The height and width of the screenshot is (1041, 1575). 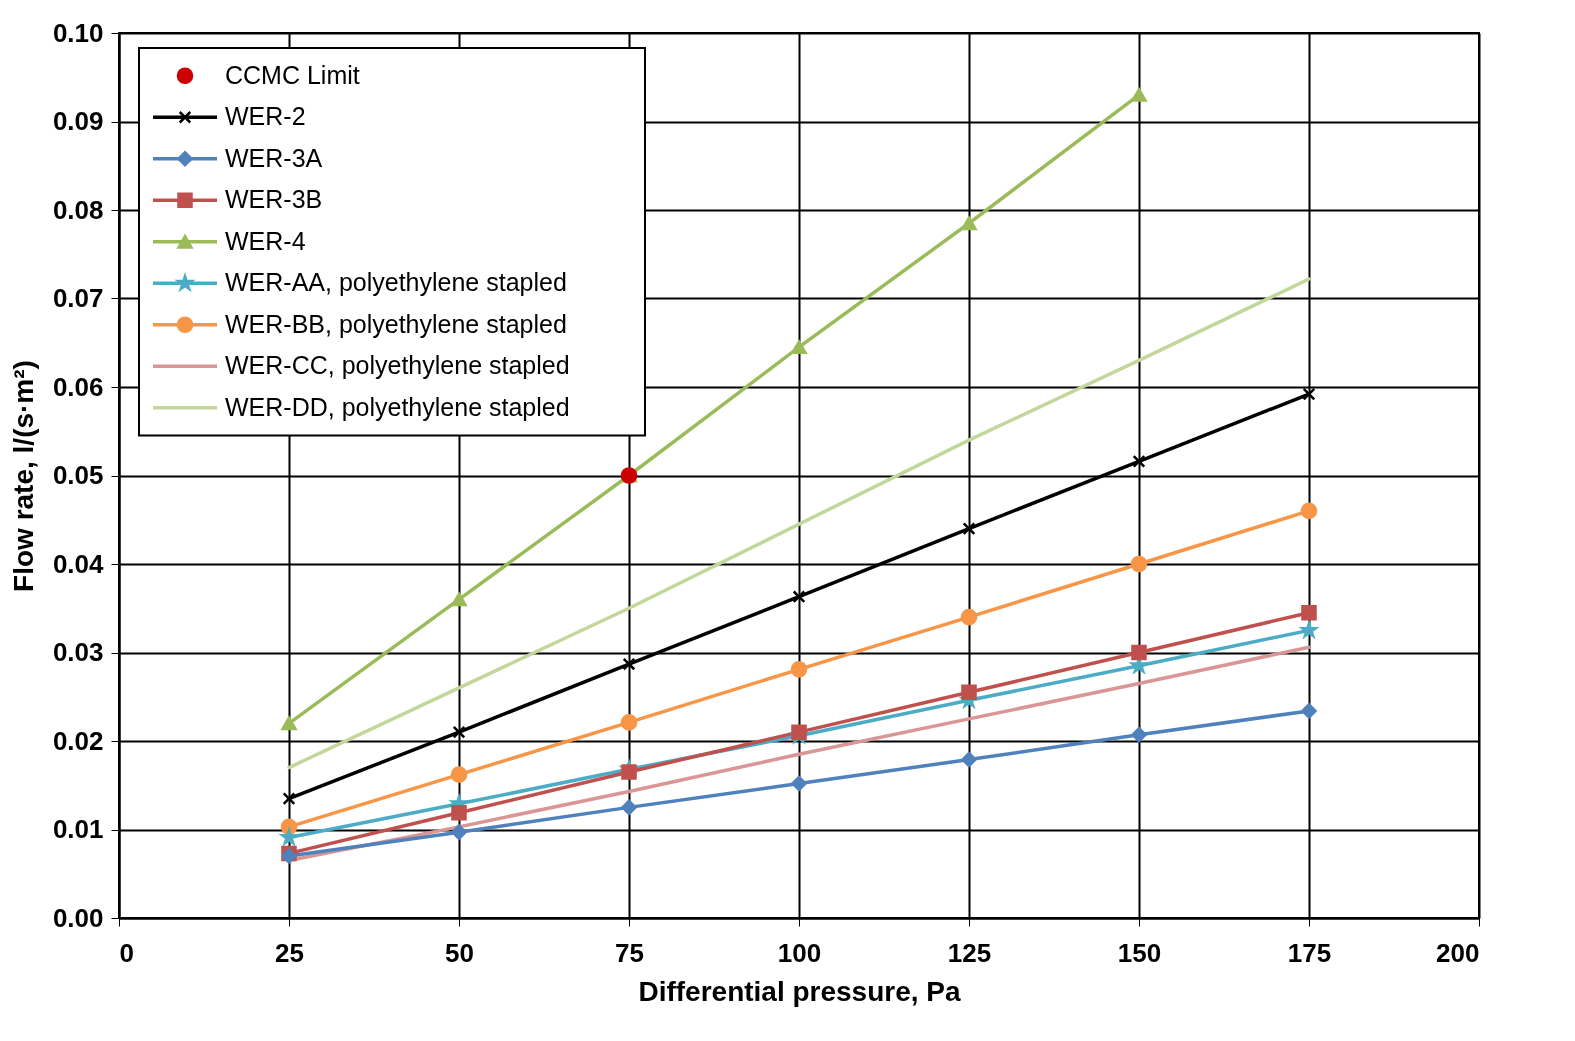 I want to click on legend-label: WER-2, so click(x=265, y=116).